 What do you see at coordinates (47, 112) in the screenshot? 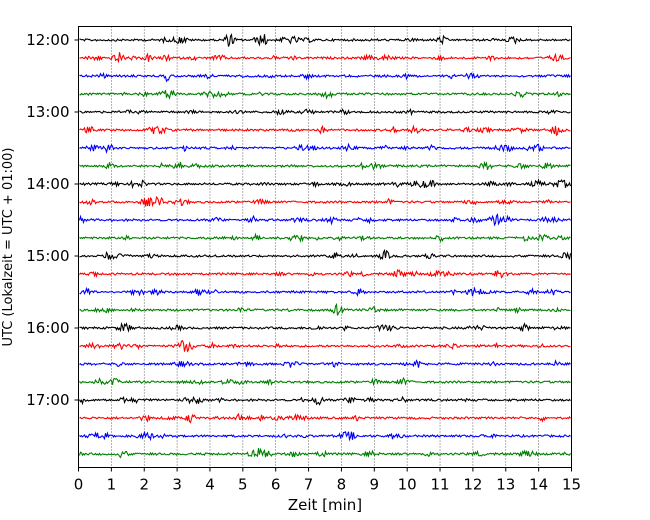
I see `y-tick-label: 13:00` at bounding box center [47, 112].